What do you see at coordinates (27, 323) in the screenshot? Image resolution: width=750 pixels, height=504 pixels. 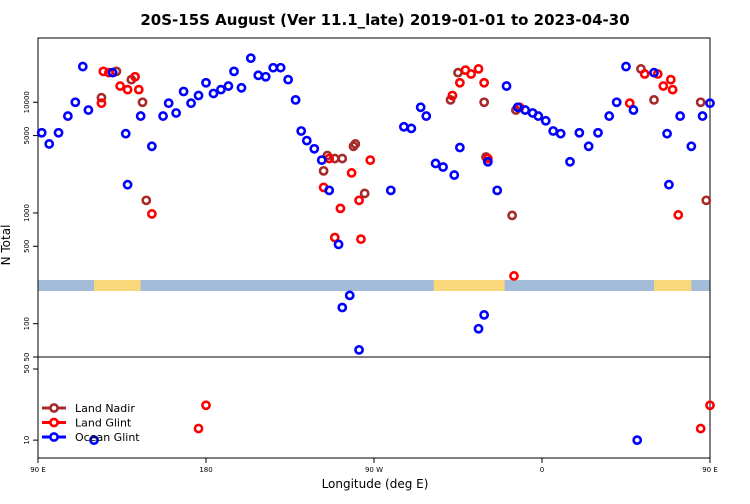 I see `y-tick-label: 100` at bounding box center [27, 323].